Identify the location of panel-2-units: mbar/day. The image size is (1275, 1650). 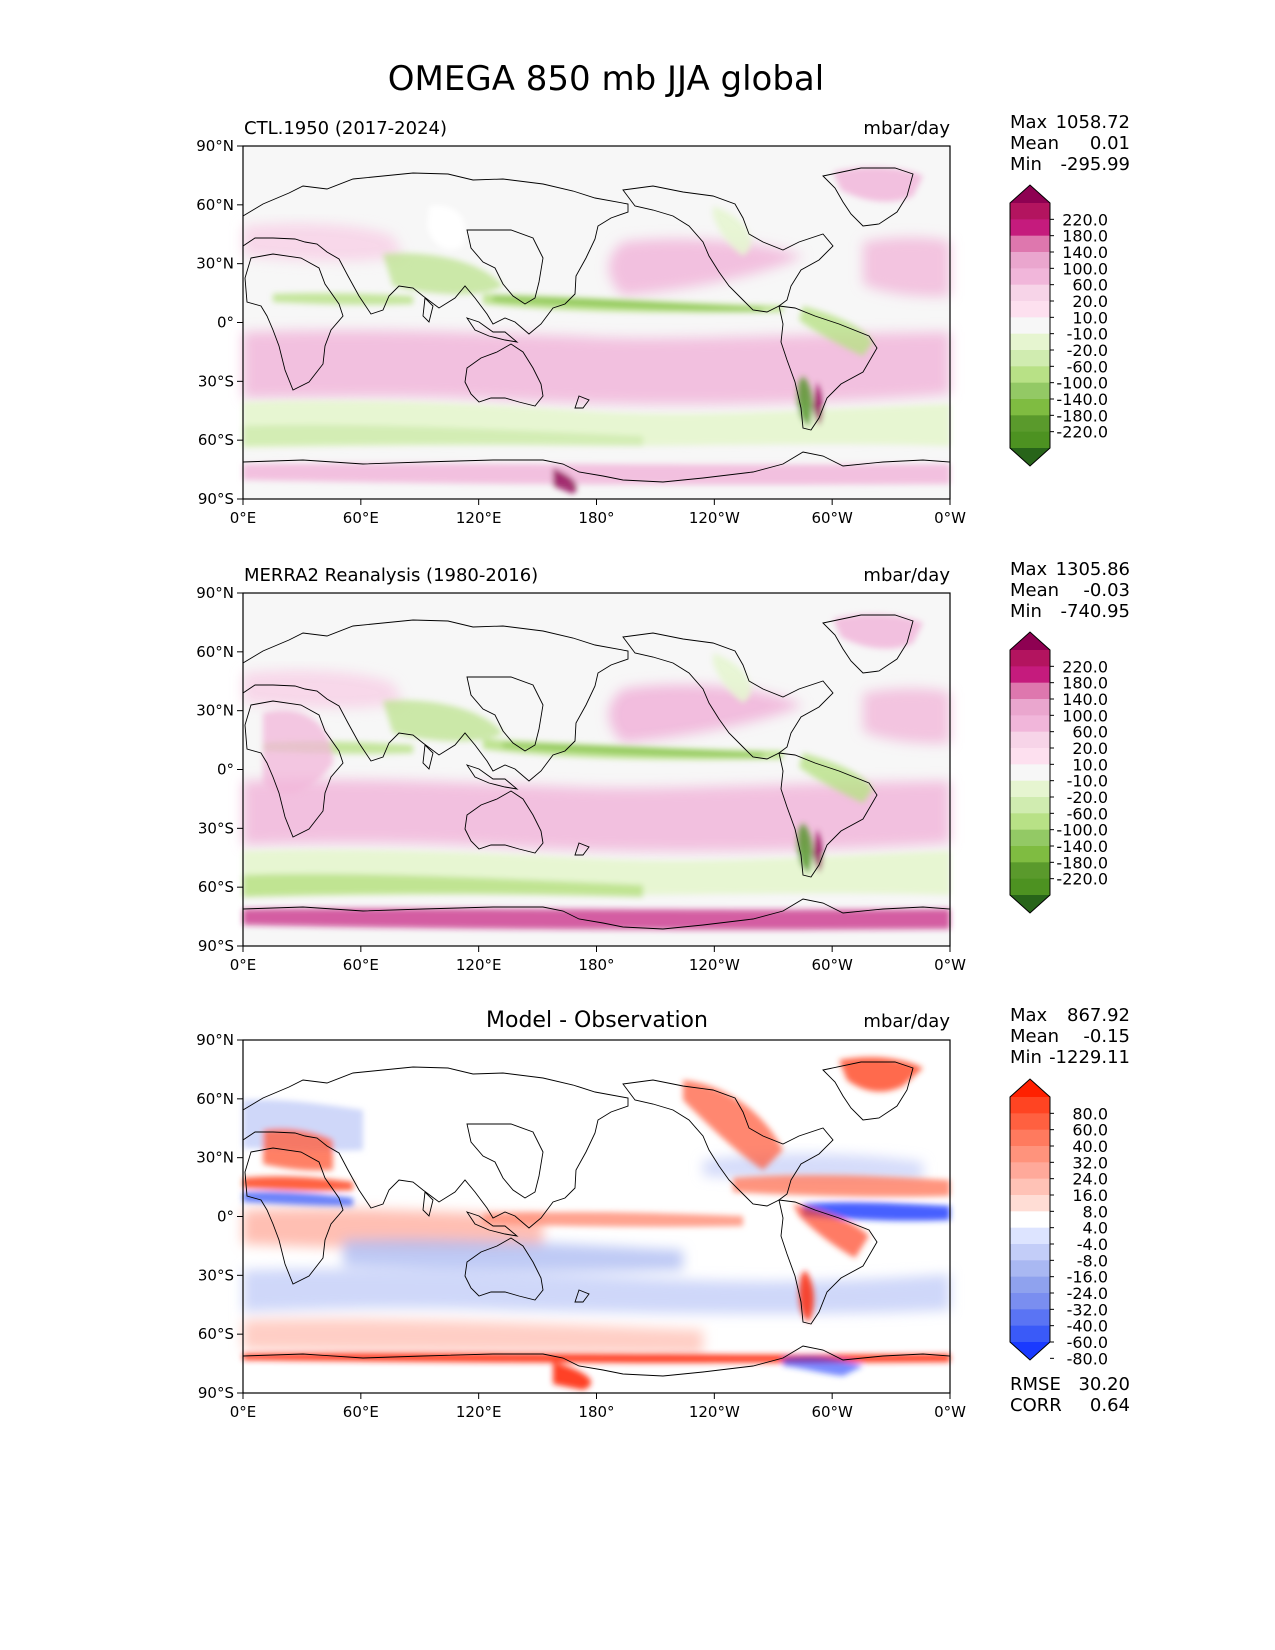
(906, 575).